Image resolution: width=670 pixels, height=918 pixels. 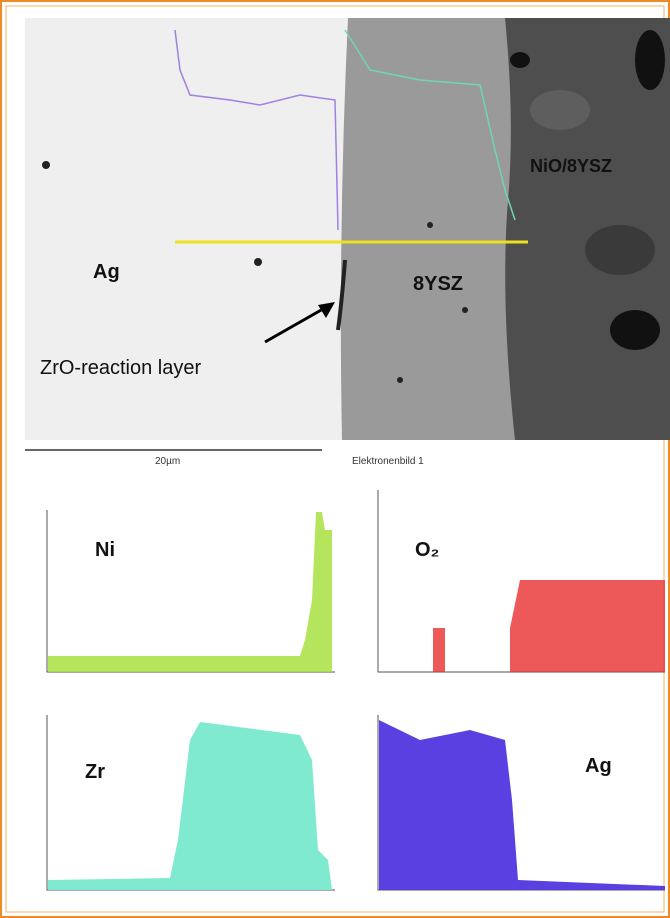 What do you see at coordinates (167, 461) in the screenshot?
I see `scale-label: 20µm` at bounding box center [167, 461].